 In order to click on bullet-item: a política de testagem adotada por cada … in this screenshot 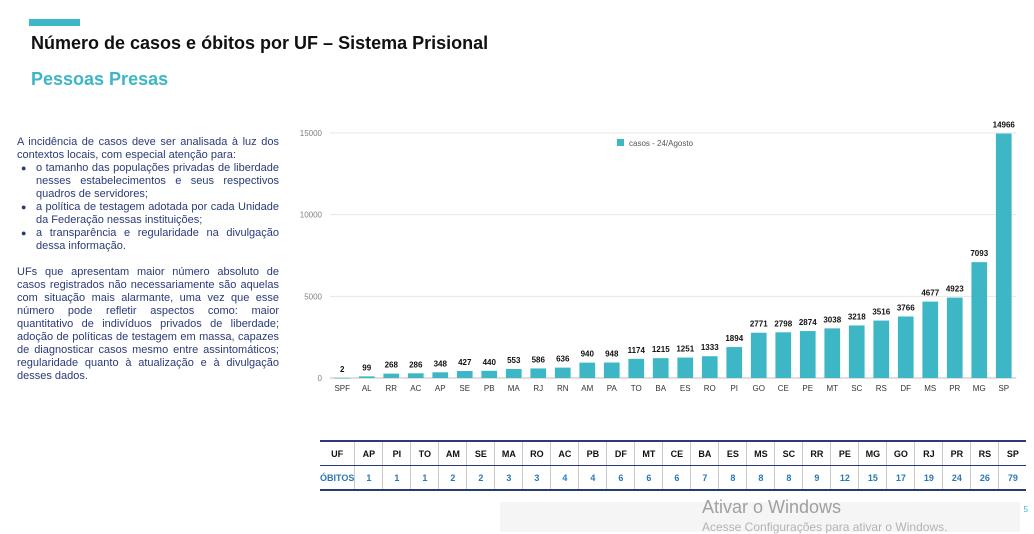, I will do `click(150, 214)`.